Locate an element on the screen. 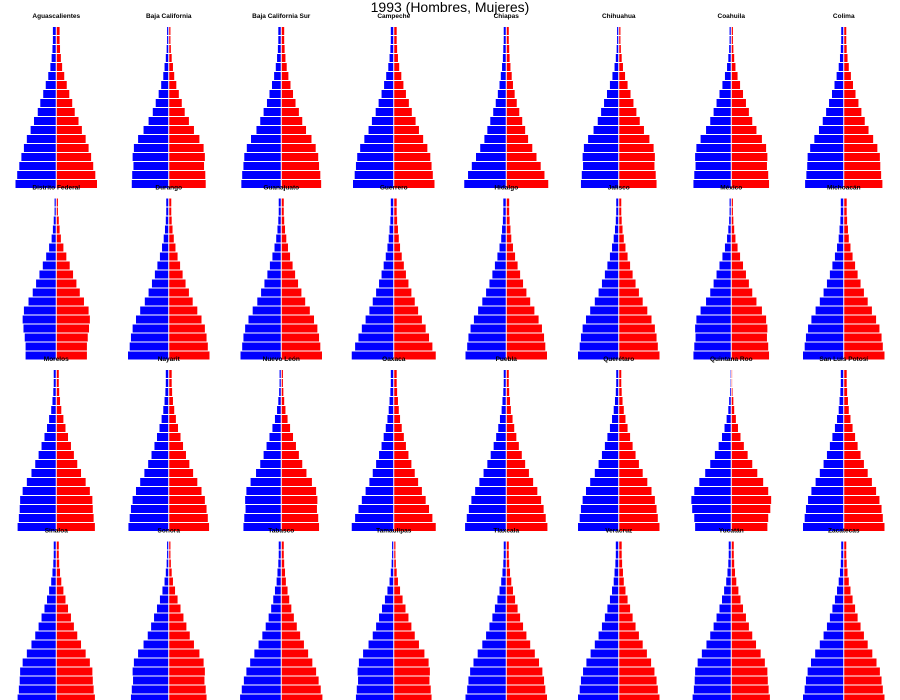  panel-label: Colima is located at coordinates (844, 16).